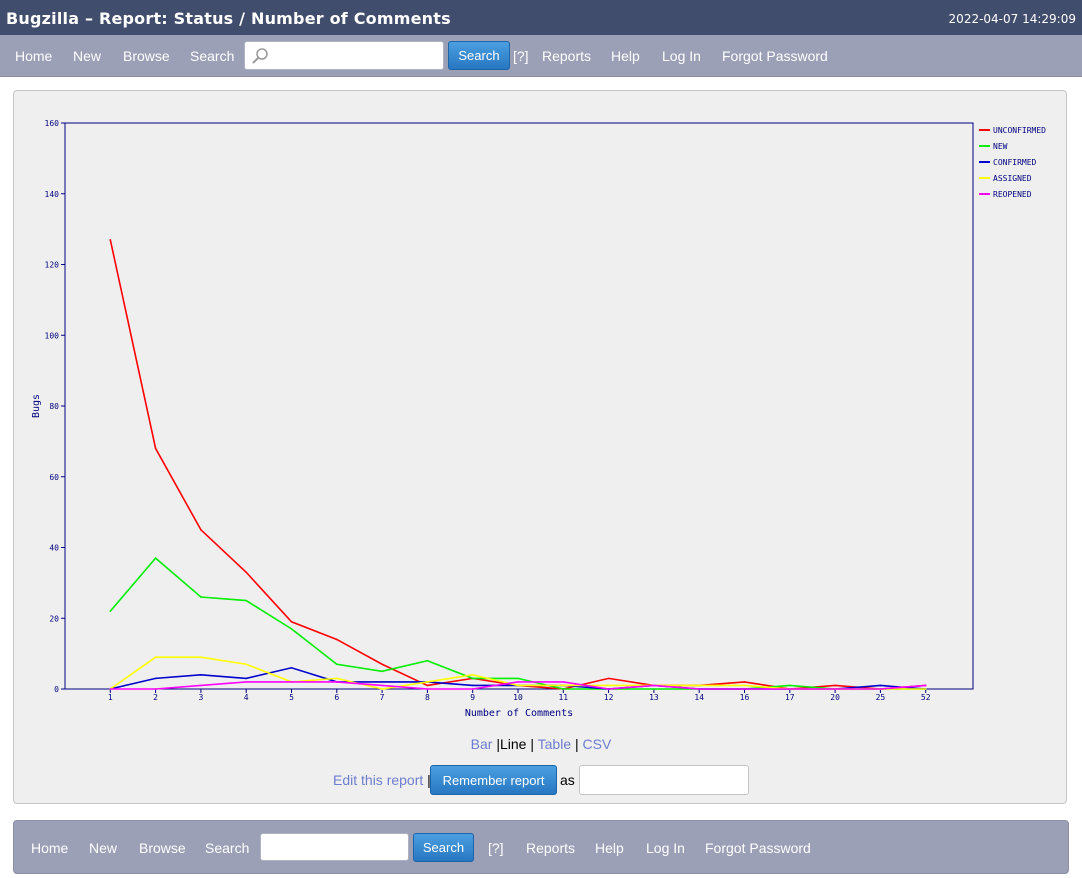 This screenshot has height=878, width=1082. What do you see at coordinates (427, 697) in the screenshot?
I see `x-tick-label: 8` at bounding box center [427, 697].